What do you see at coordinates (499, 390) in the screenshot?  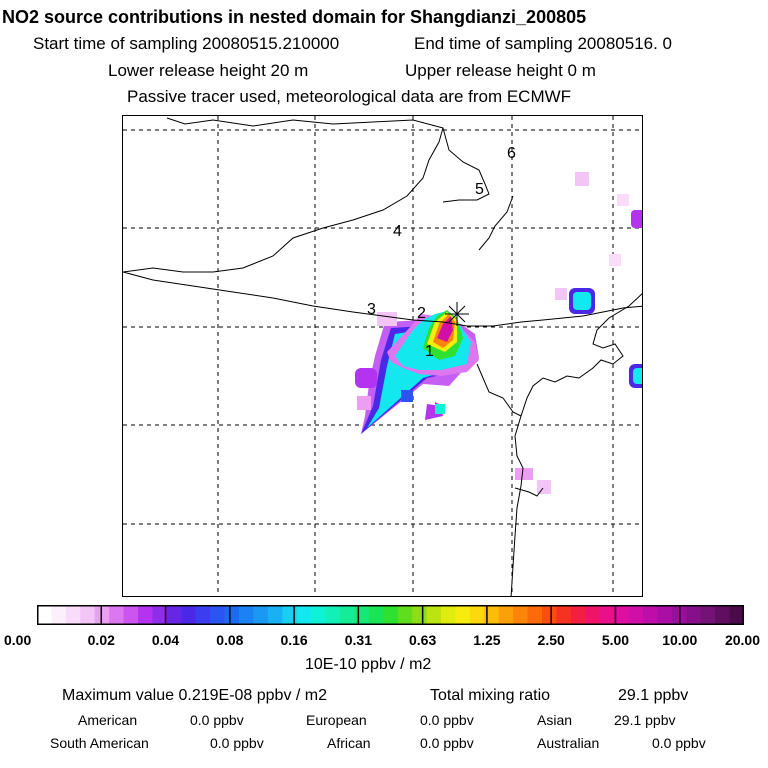 I see `peninsula` at bounding box center [499, 390].